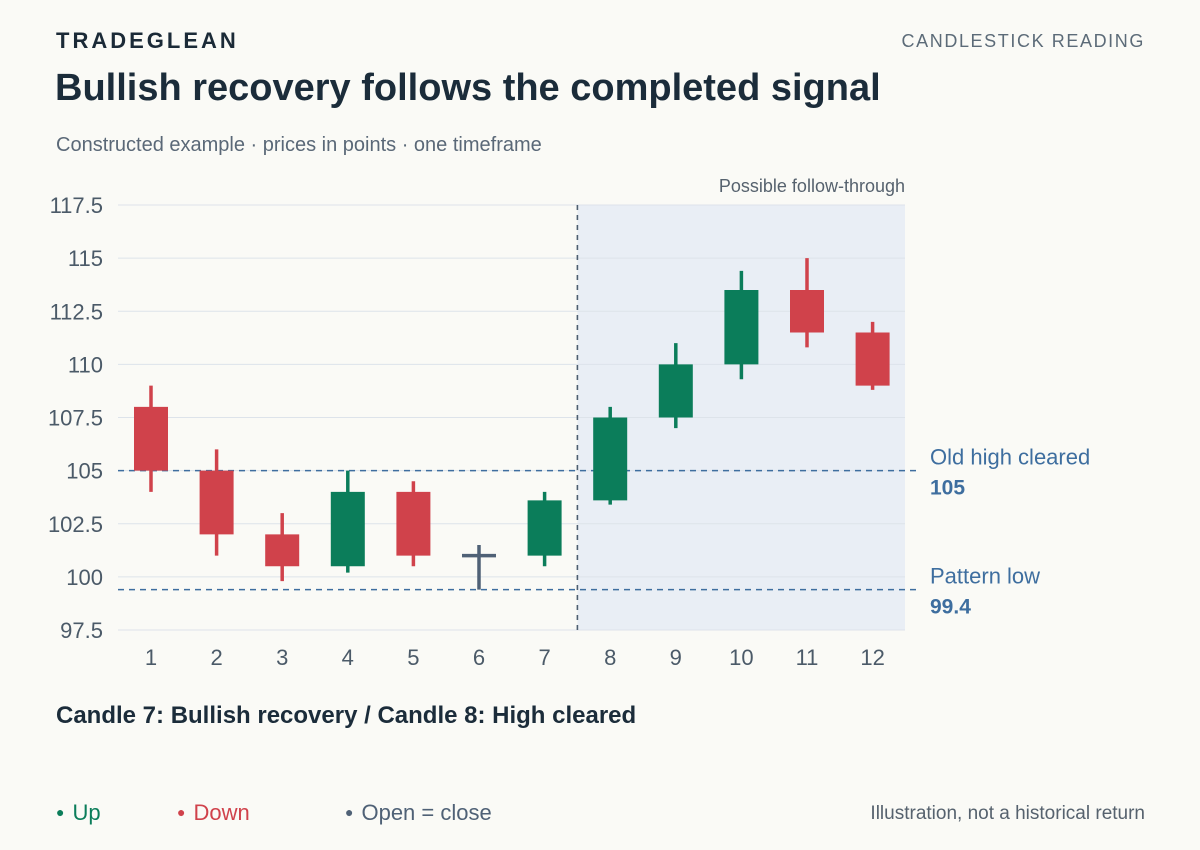 The width and height of the screenshot is (1200, 850). What do you see at coordinates (76, 205) in the screenshot?
I see `y-tick-label: 117.5` at bounding box center [76, 205].